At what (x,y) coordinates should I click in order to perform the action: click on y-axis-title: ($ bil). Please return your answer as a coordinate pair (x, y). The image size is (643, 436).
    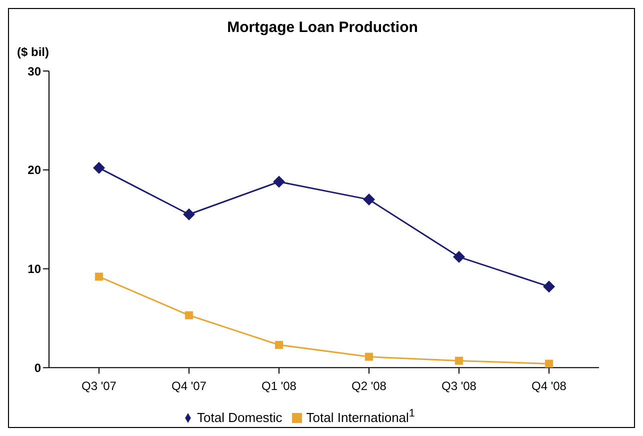
    Looking at the image, I should click on (33, 52).